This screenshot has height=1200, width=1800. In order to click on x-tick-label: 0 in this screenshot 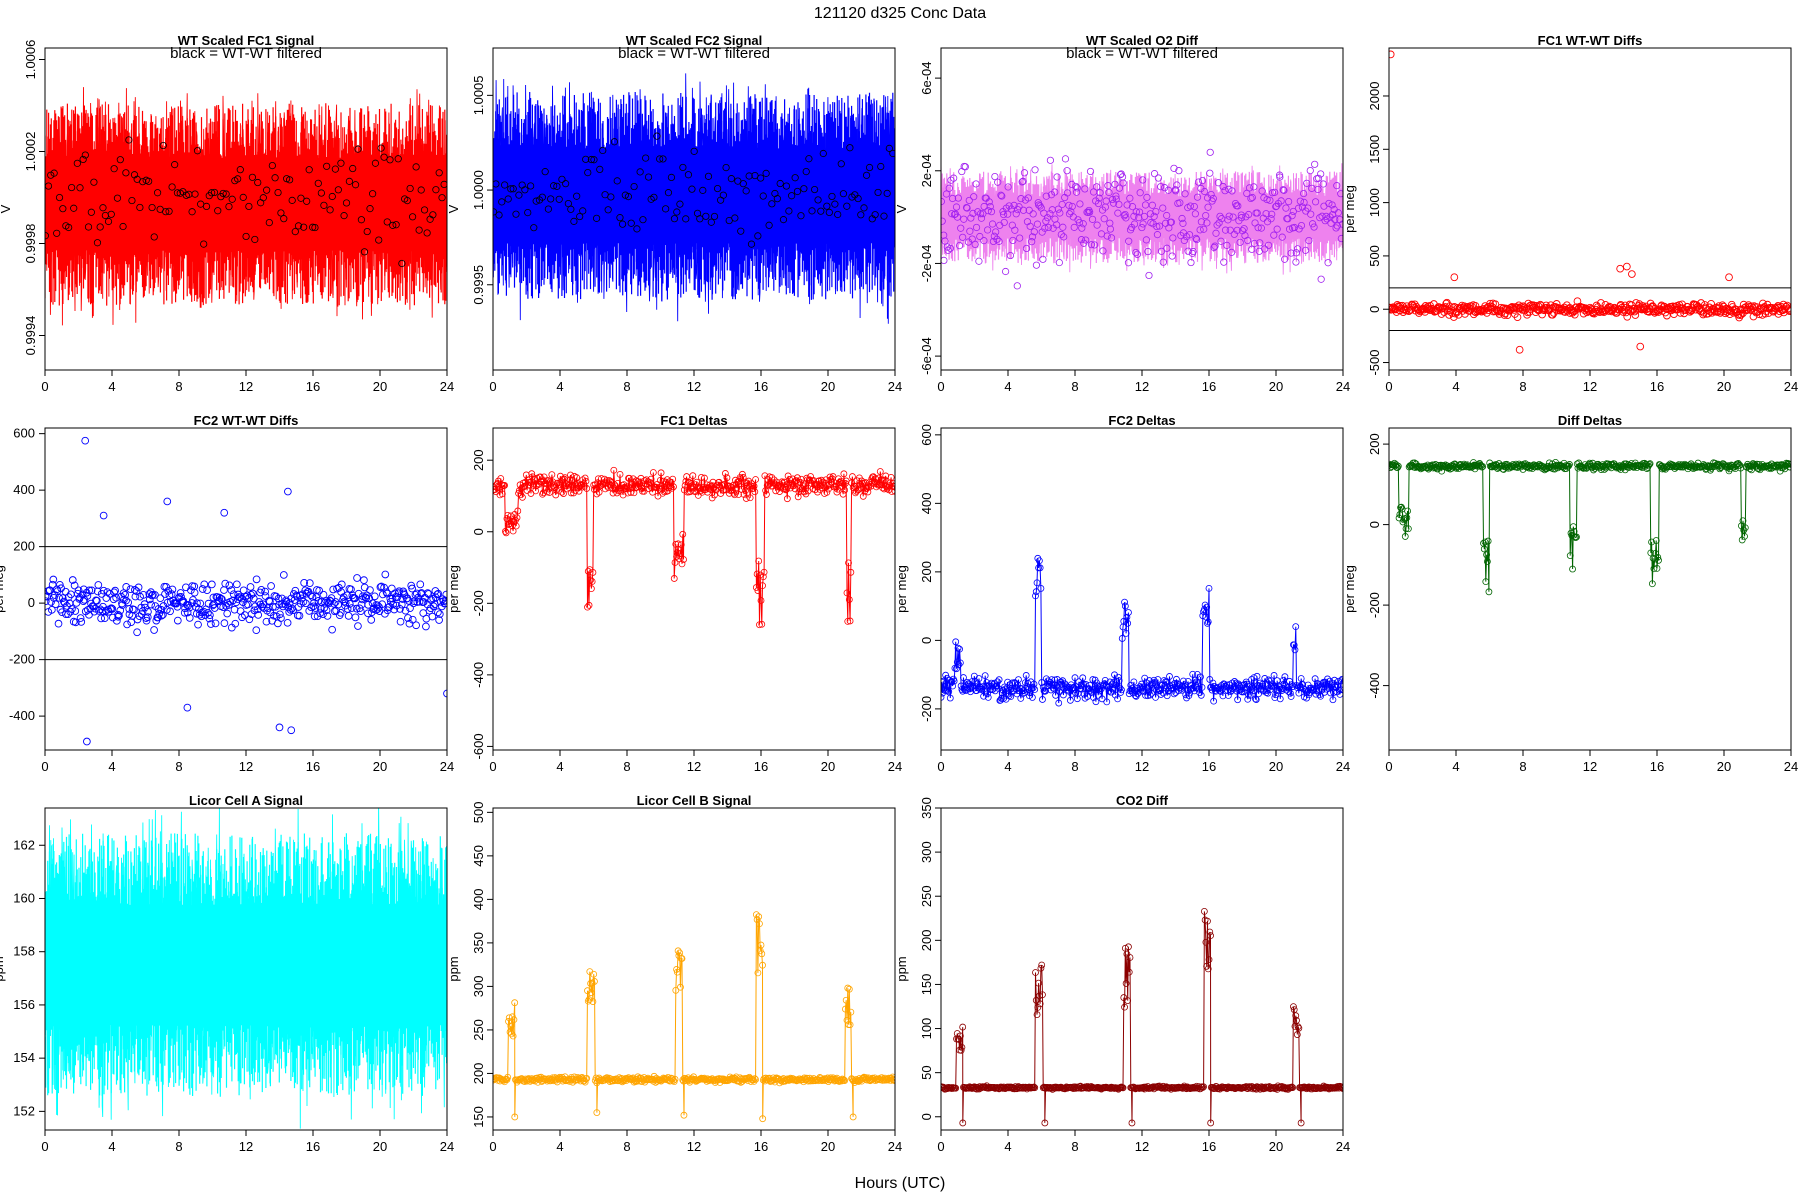, I will do `click(44, 386)`.